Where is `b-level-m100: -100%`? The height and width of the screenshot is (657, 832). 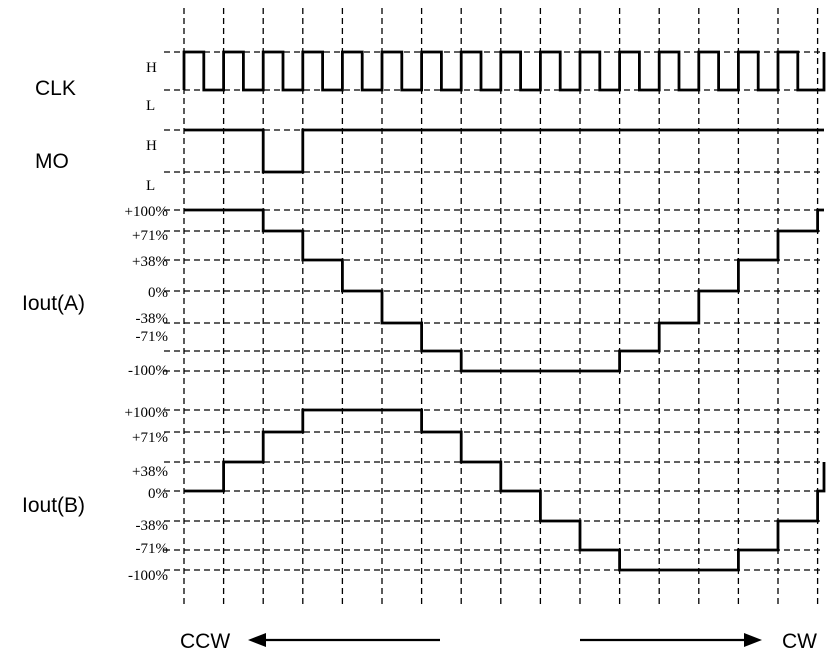 b-level-m100: -100% is located at coordinates (148, 576).